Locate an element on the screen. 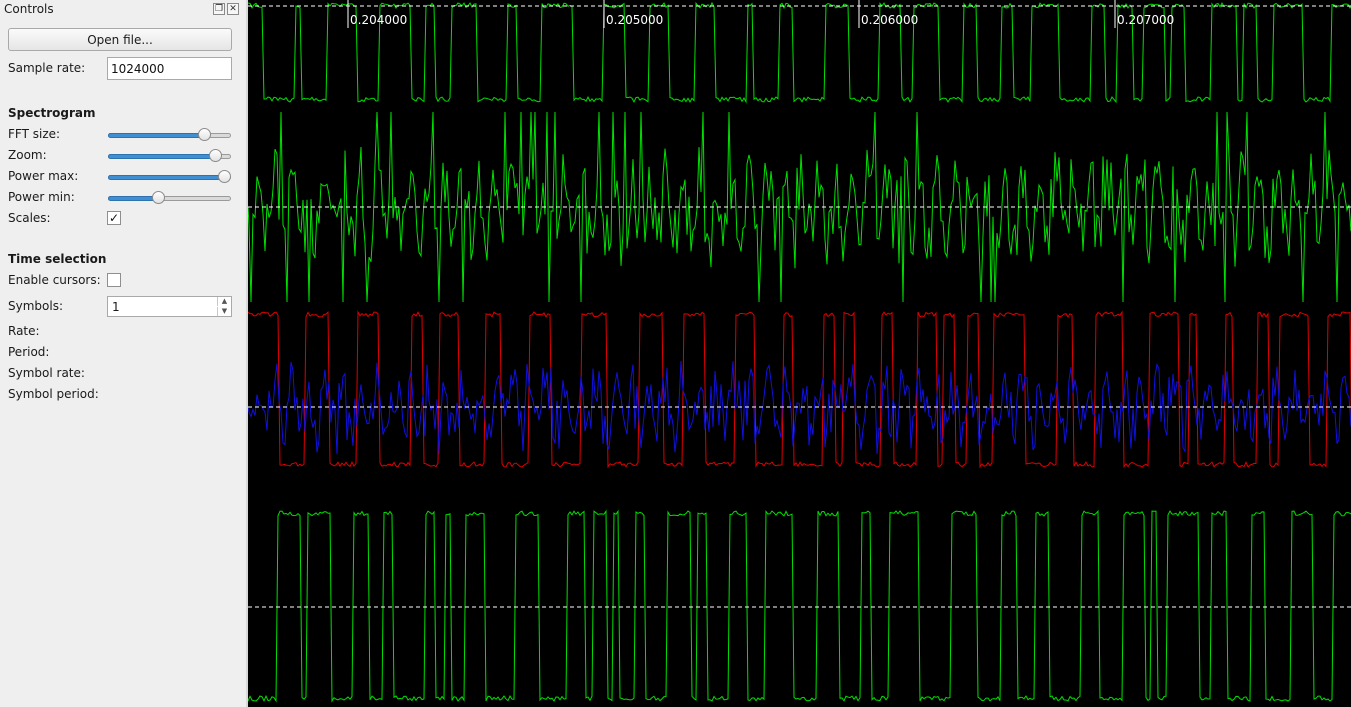  enable-cursors-checkbox is located at coordinates (114, 280).